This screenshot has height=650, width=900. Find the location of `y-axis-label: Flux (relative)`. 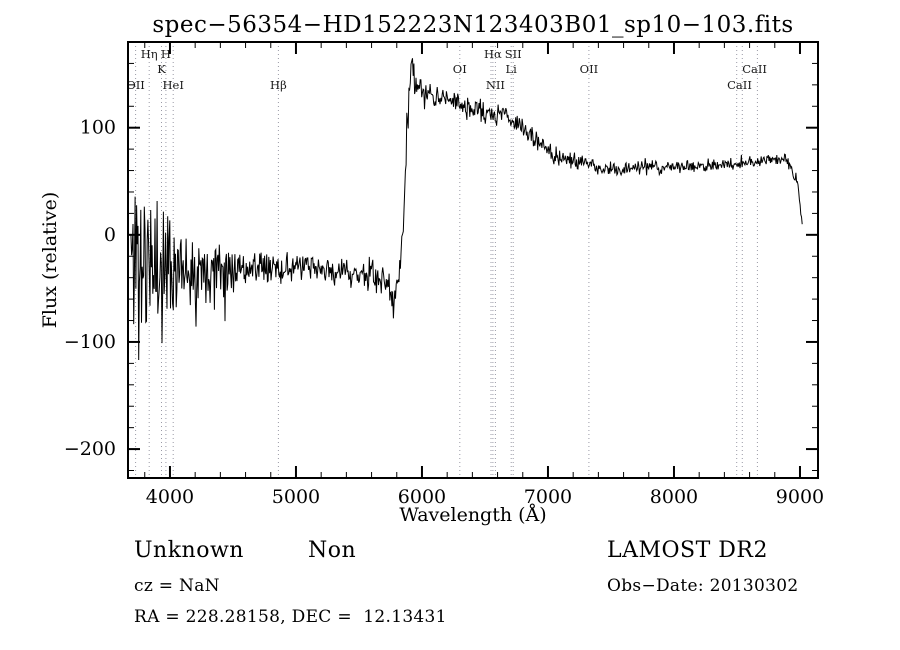

y-axis-label: Flux (relative) is located at coordinates (50, 260).